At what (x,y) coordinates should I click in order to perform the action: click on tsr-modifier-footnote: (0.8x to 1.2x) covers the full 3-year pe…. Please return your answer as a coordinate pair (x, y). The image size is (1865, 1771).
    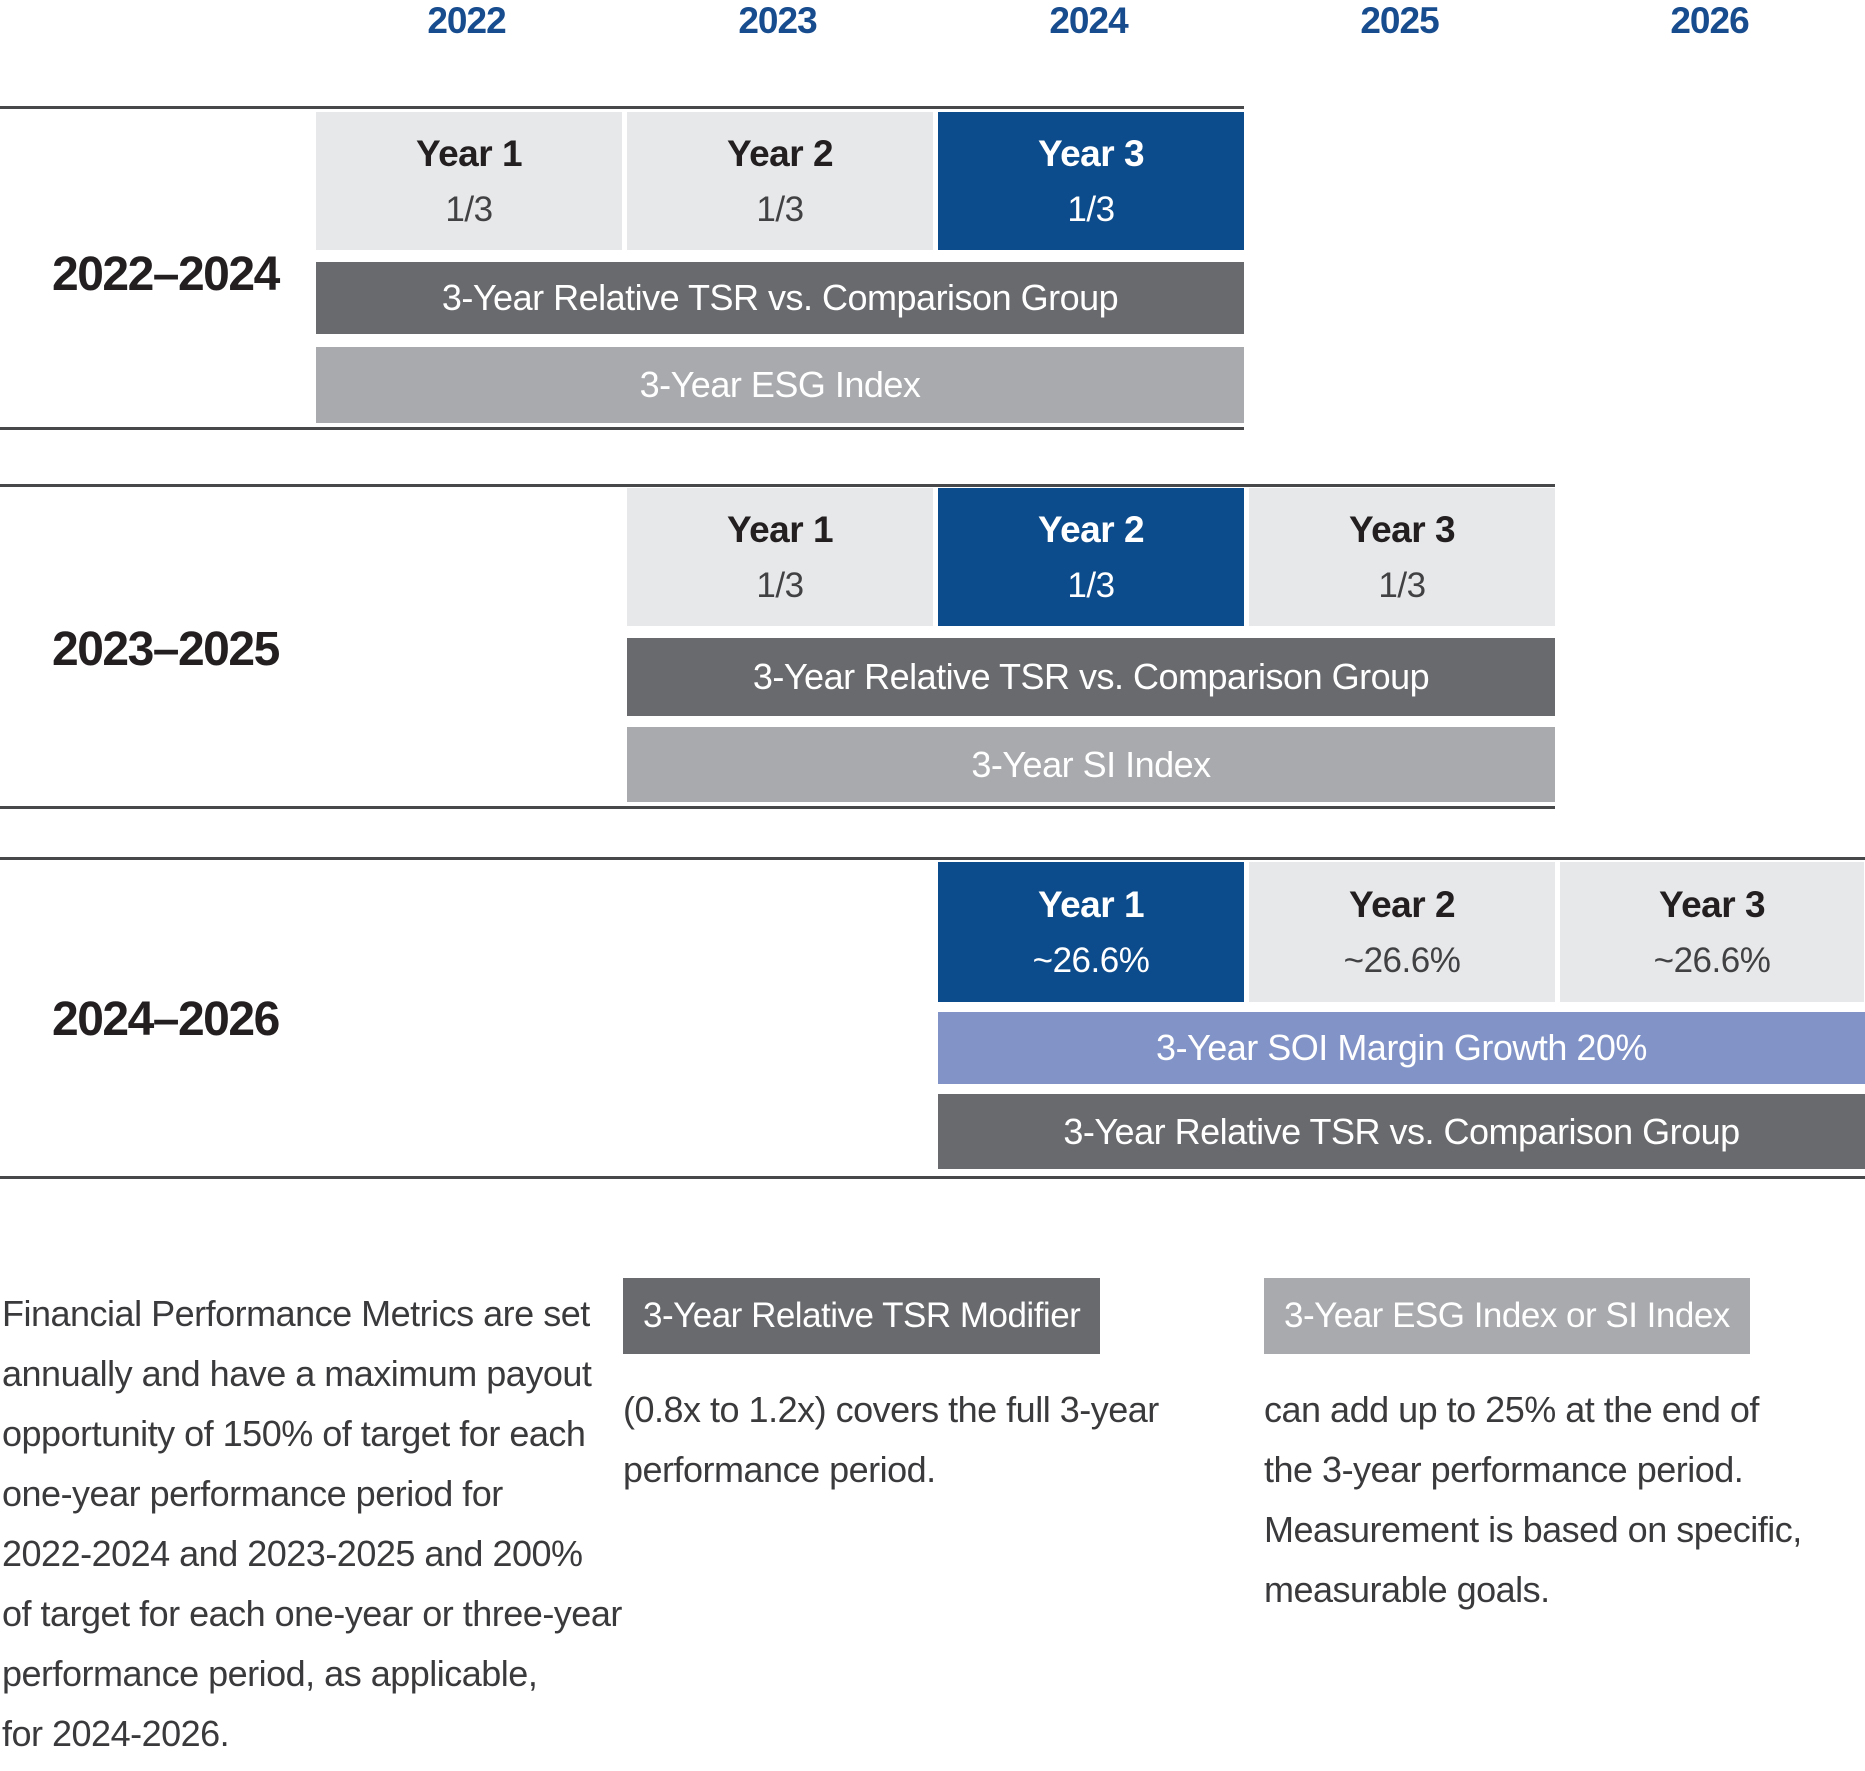
    Looking at the image, I should click on (891, 1439).